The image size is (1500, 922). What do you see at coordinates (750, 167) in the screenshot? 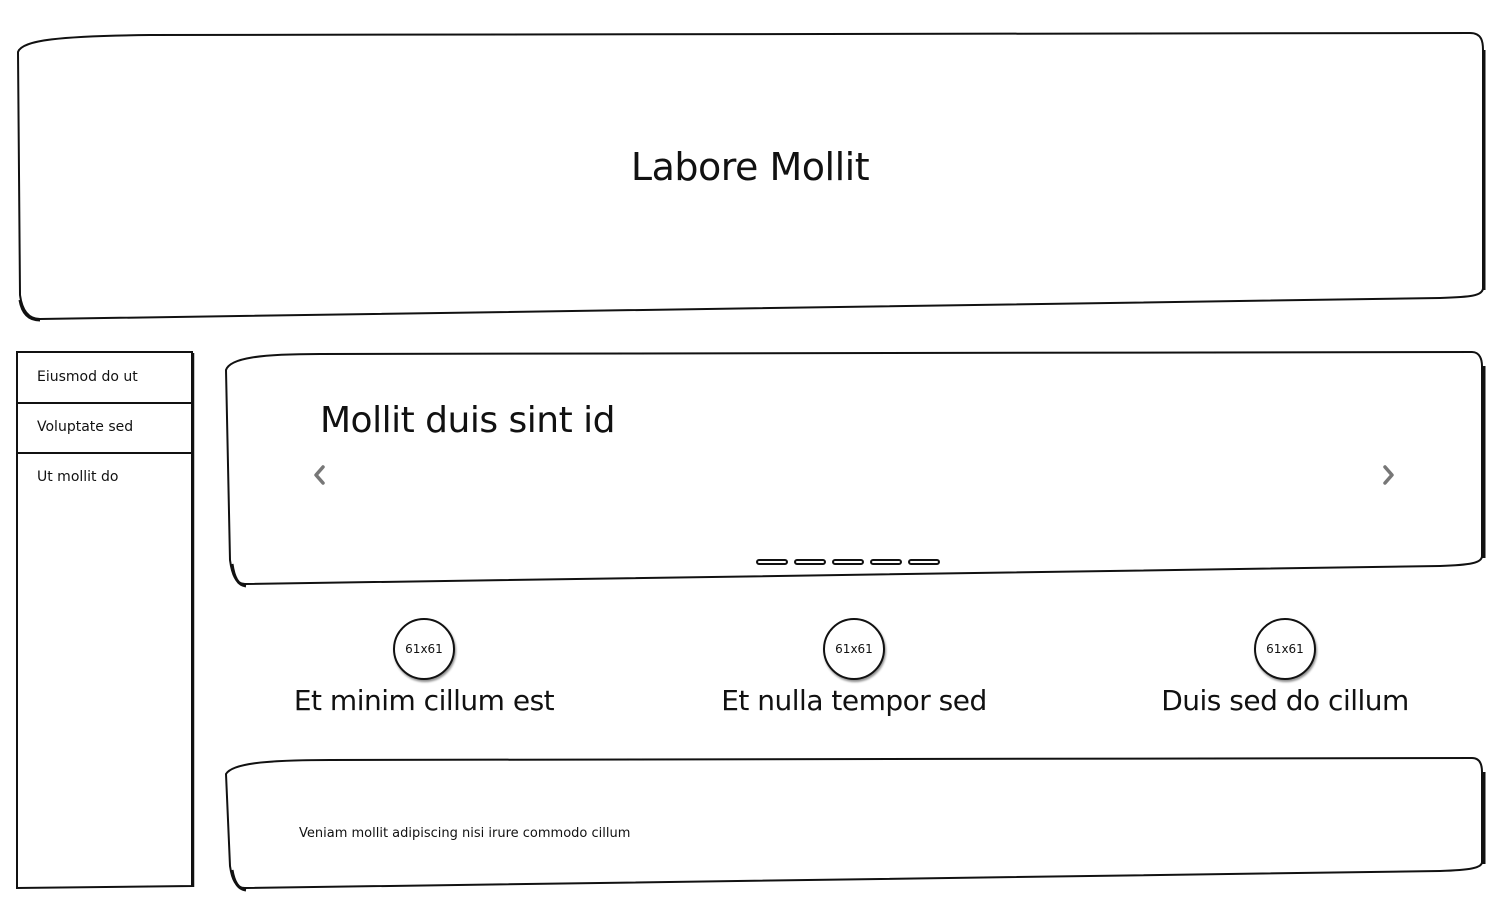
I see `page-title: Labore Mollit` at bounding box center [750, 167].